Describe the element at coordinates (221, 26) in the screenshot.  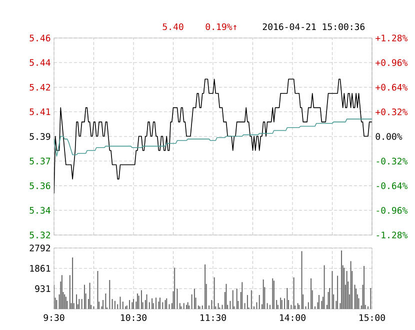
I see `text: 0.19%↑` at that location.